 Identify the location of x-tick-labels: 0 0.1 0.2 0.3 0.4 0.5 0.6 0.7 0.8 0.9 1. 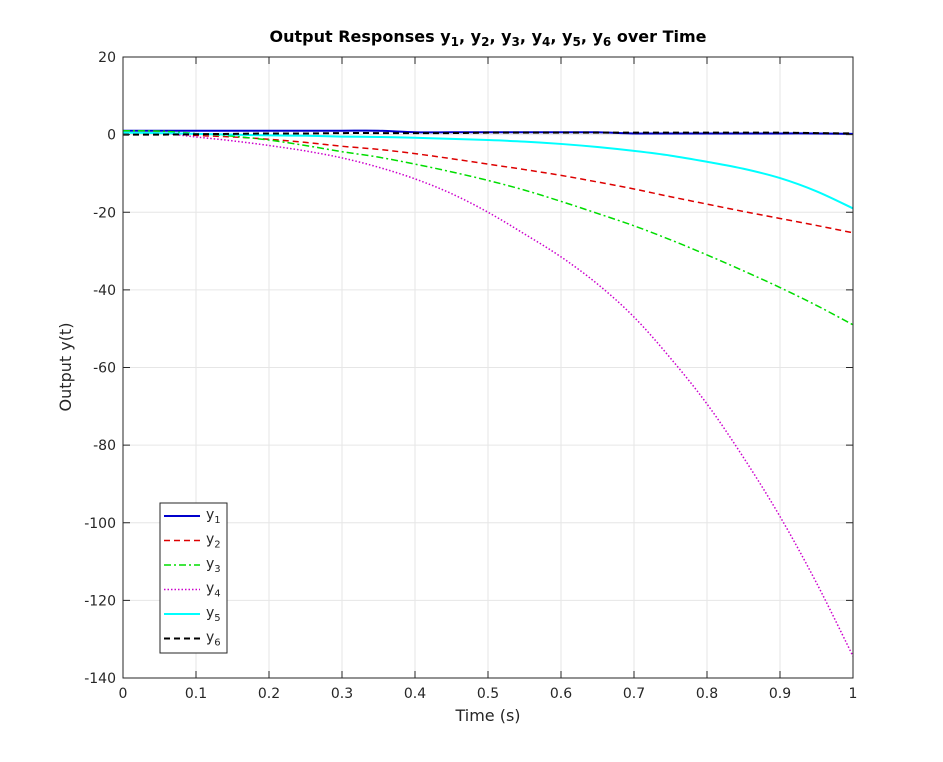
(488, 694).